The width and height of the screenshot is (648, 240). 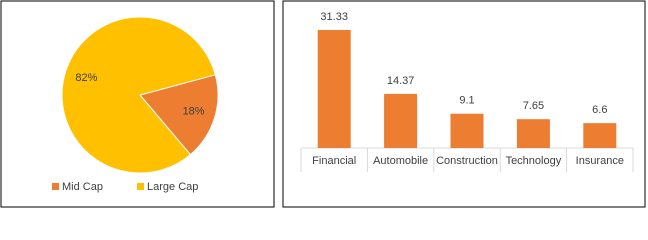 What do you see at coordinates (82, 187) in the screenshot?
I see `legend-label: Mid Cap` at bounding box center [82, 187].